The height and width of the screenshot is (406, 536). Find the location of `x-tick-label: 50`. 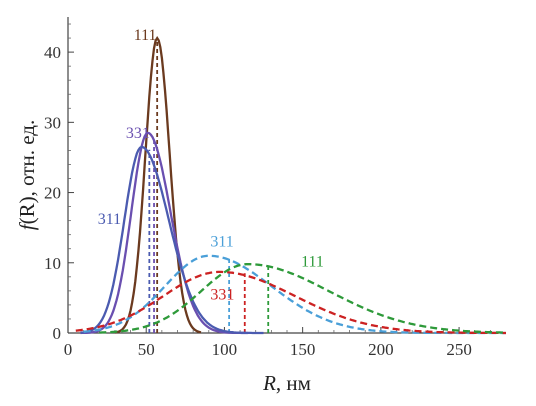

x-tick-label: 50 is located at coordinates (146, 349).